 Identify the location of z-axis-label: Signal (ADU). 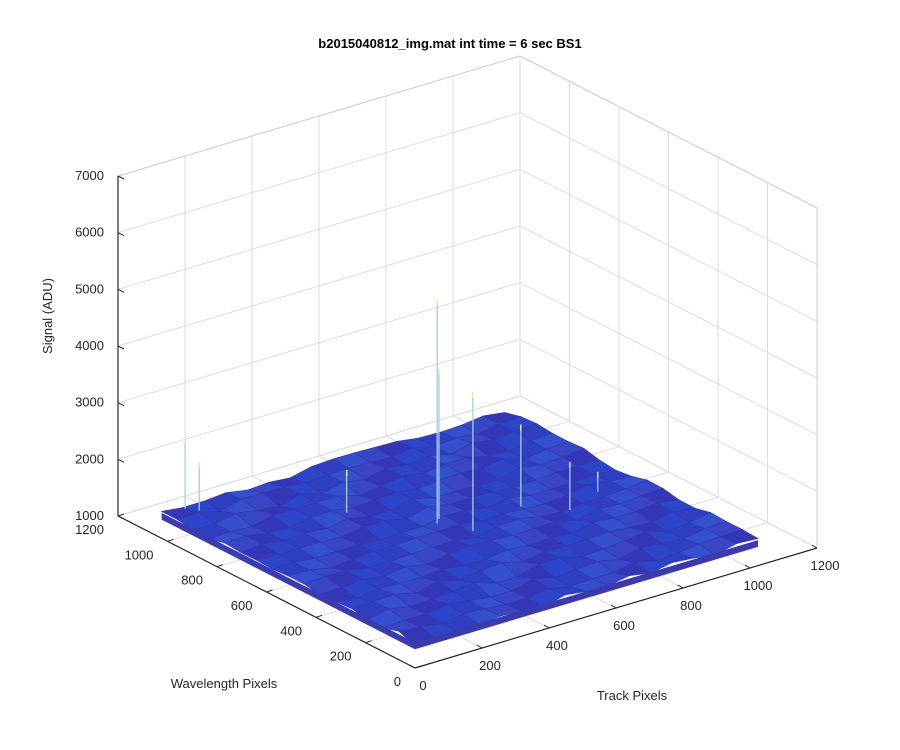
(47, 316).